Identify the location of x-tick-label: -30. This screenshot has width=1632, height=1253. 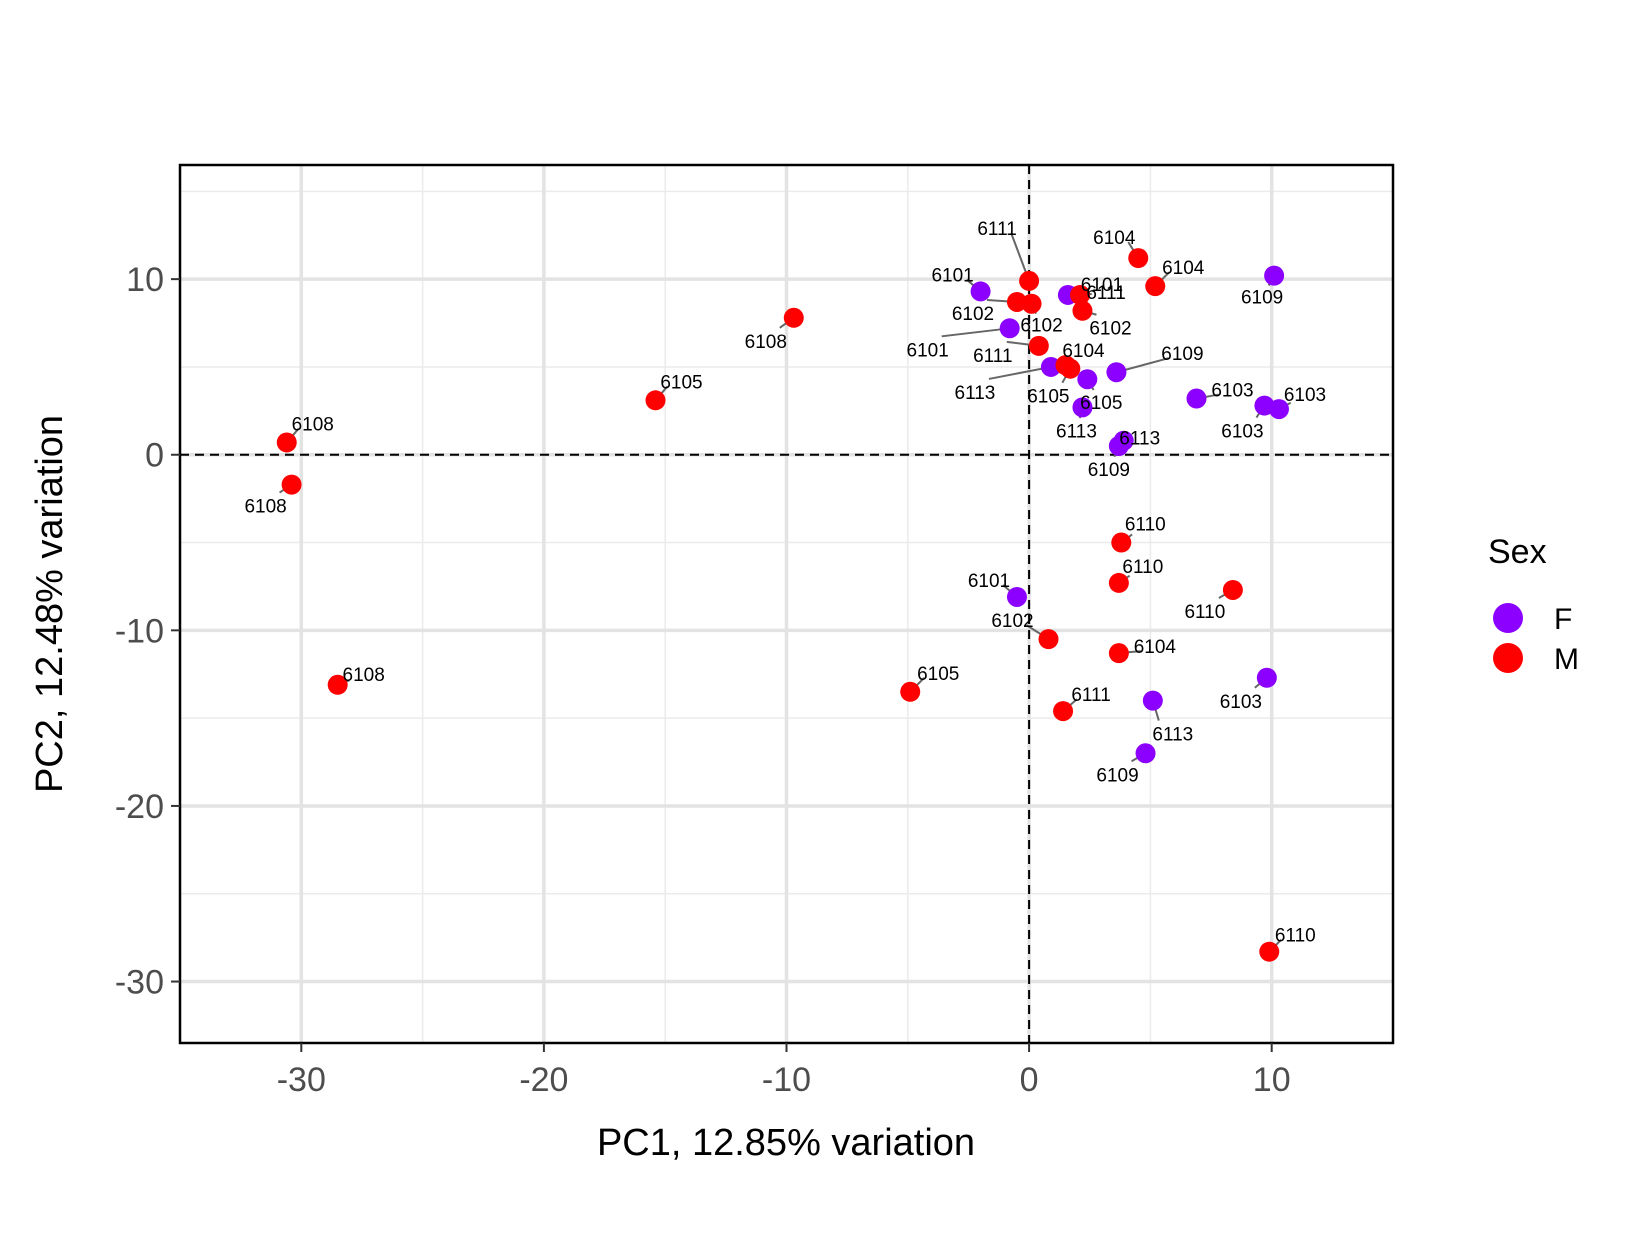
(301, 1080).